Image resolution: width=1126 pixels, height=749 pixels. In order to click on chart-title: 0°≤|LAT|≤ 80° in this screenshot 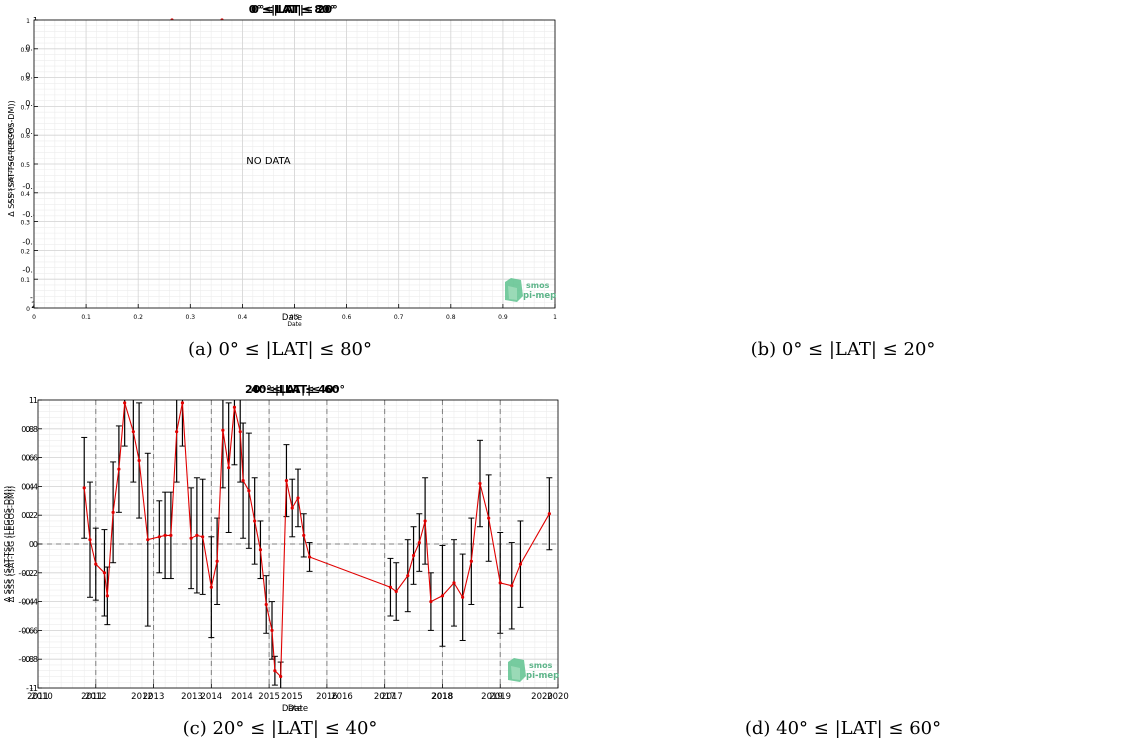, I will do `click(292, 9)`.